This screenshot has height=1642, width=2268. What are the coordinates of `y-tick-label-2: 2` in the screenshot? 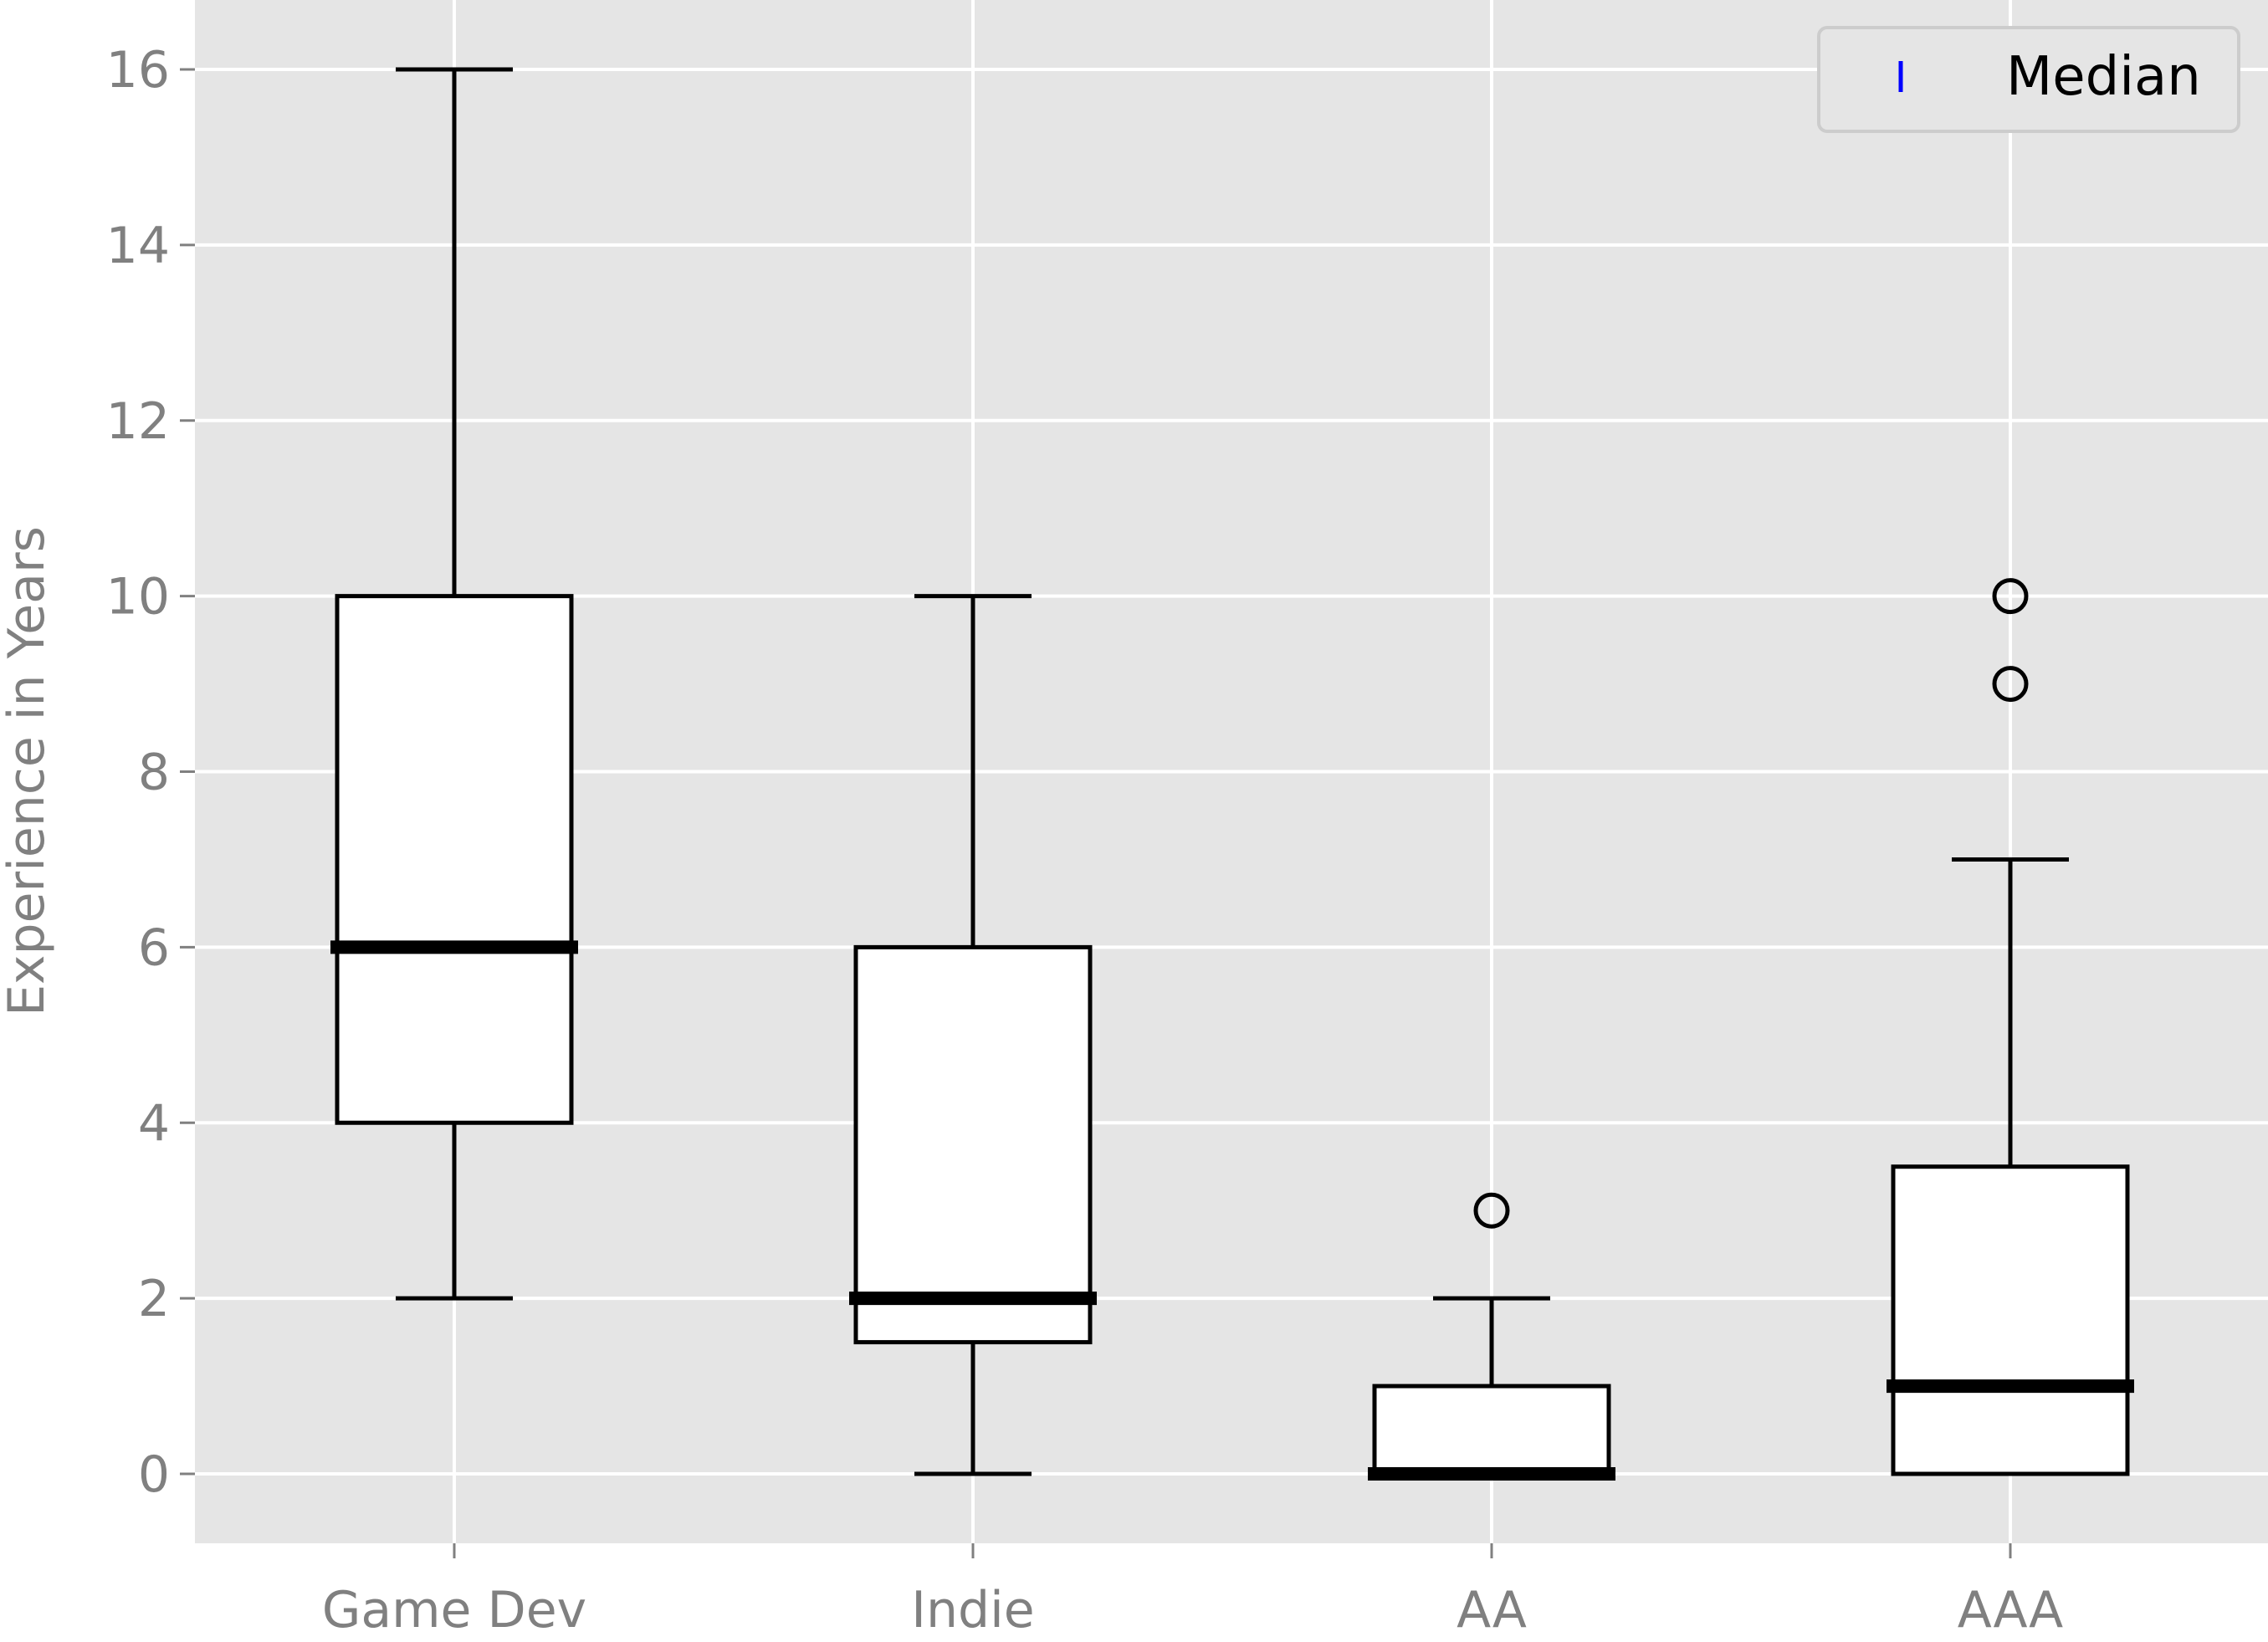 It's located at (154, 1299).